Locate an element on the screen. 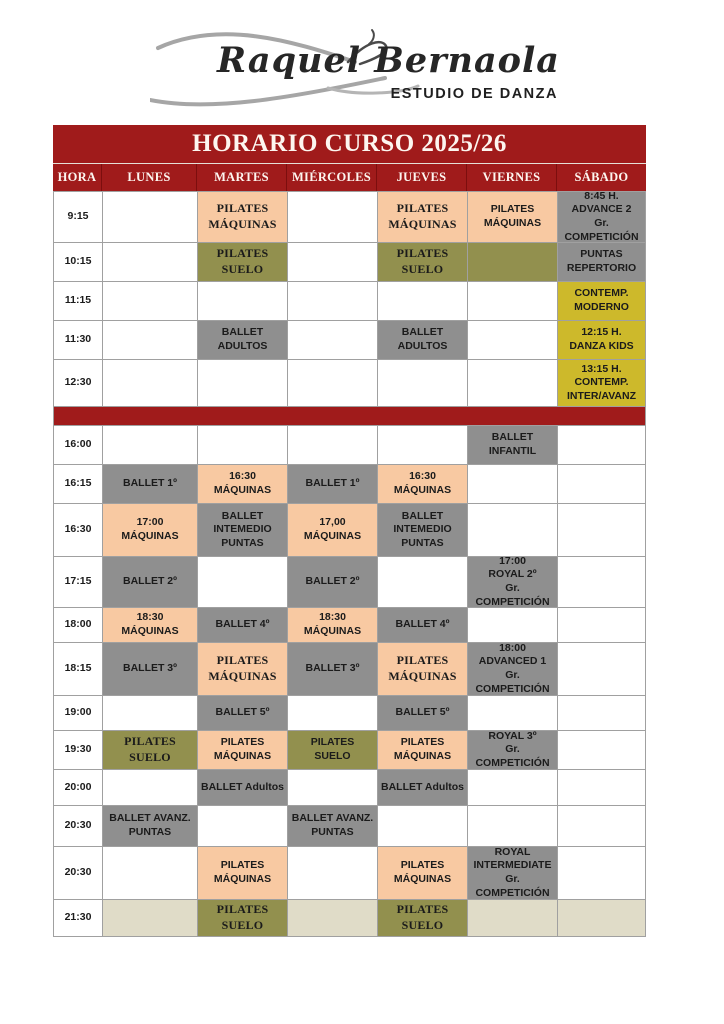 The height and width of the screenshot is (1024, 724). class-cell: BALLET INTEMEDIO PUNTAS is located at coordinates (242, 530).